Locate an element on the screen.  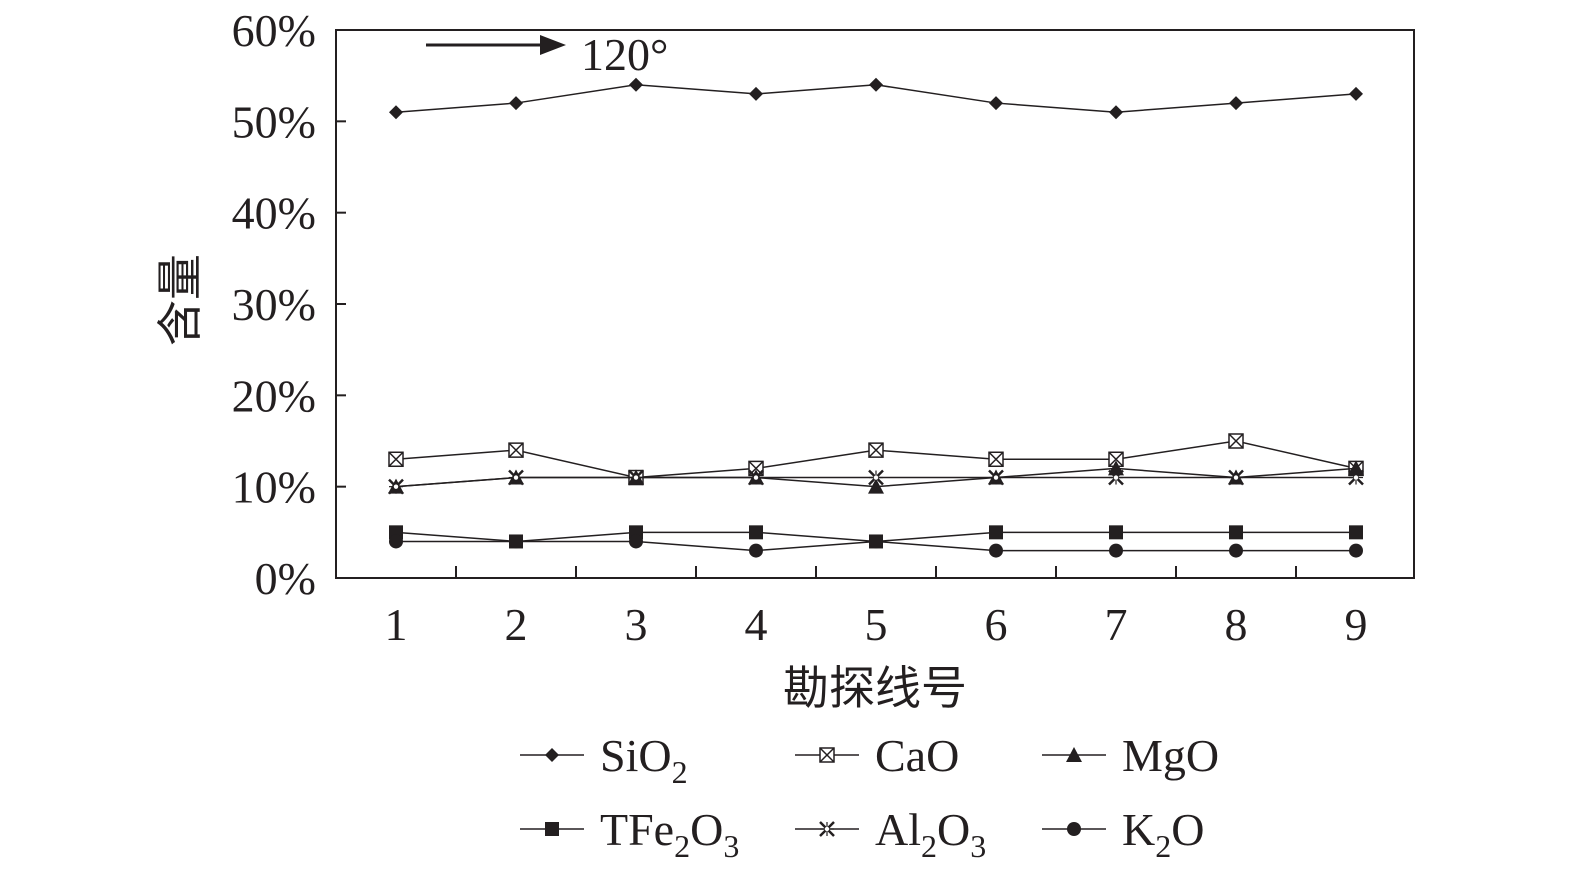
y-axis: 0% 10% 20% 30% 40% 50% 60% is located at coordinates (289, 304).